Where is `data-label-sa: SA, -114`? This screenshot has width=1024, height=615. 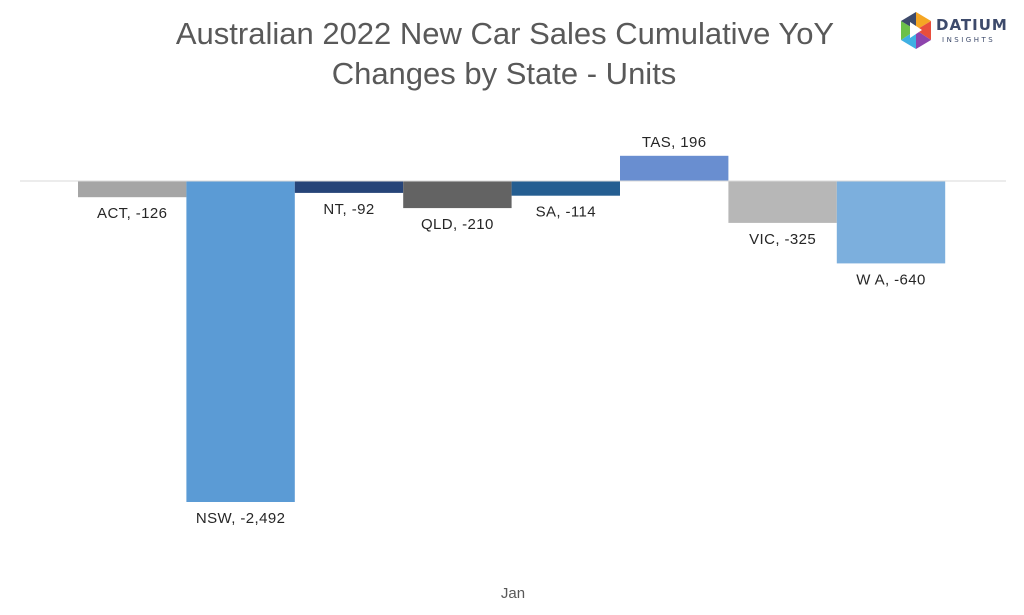
data-label-sa: SA, -114 is located at coordinates (566, 212).